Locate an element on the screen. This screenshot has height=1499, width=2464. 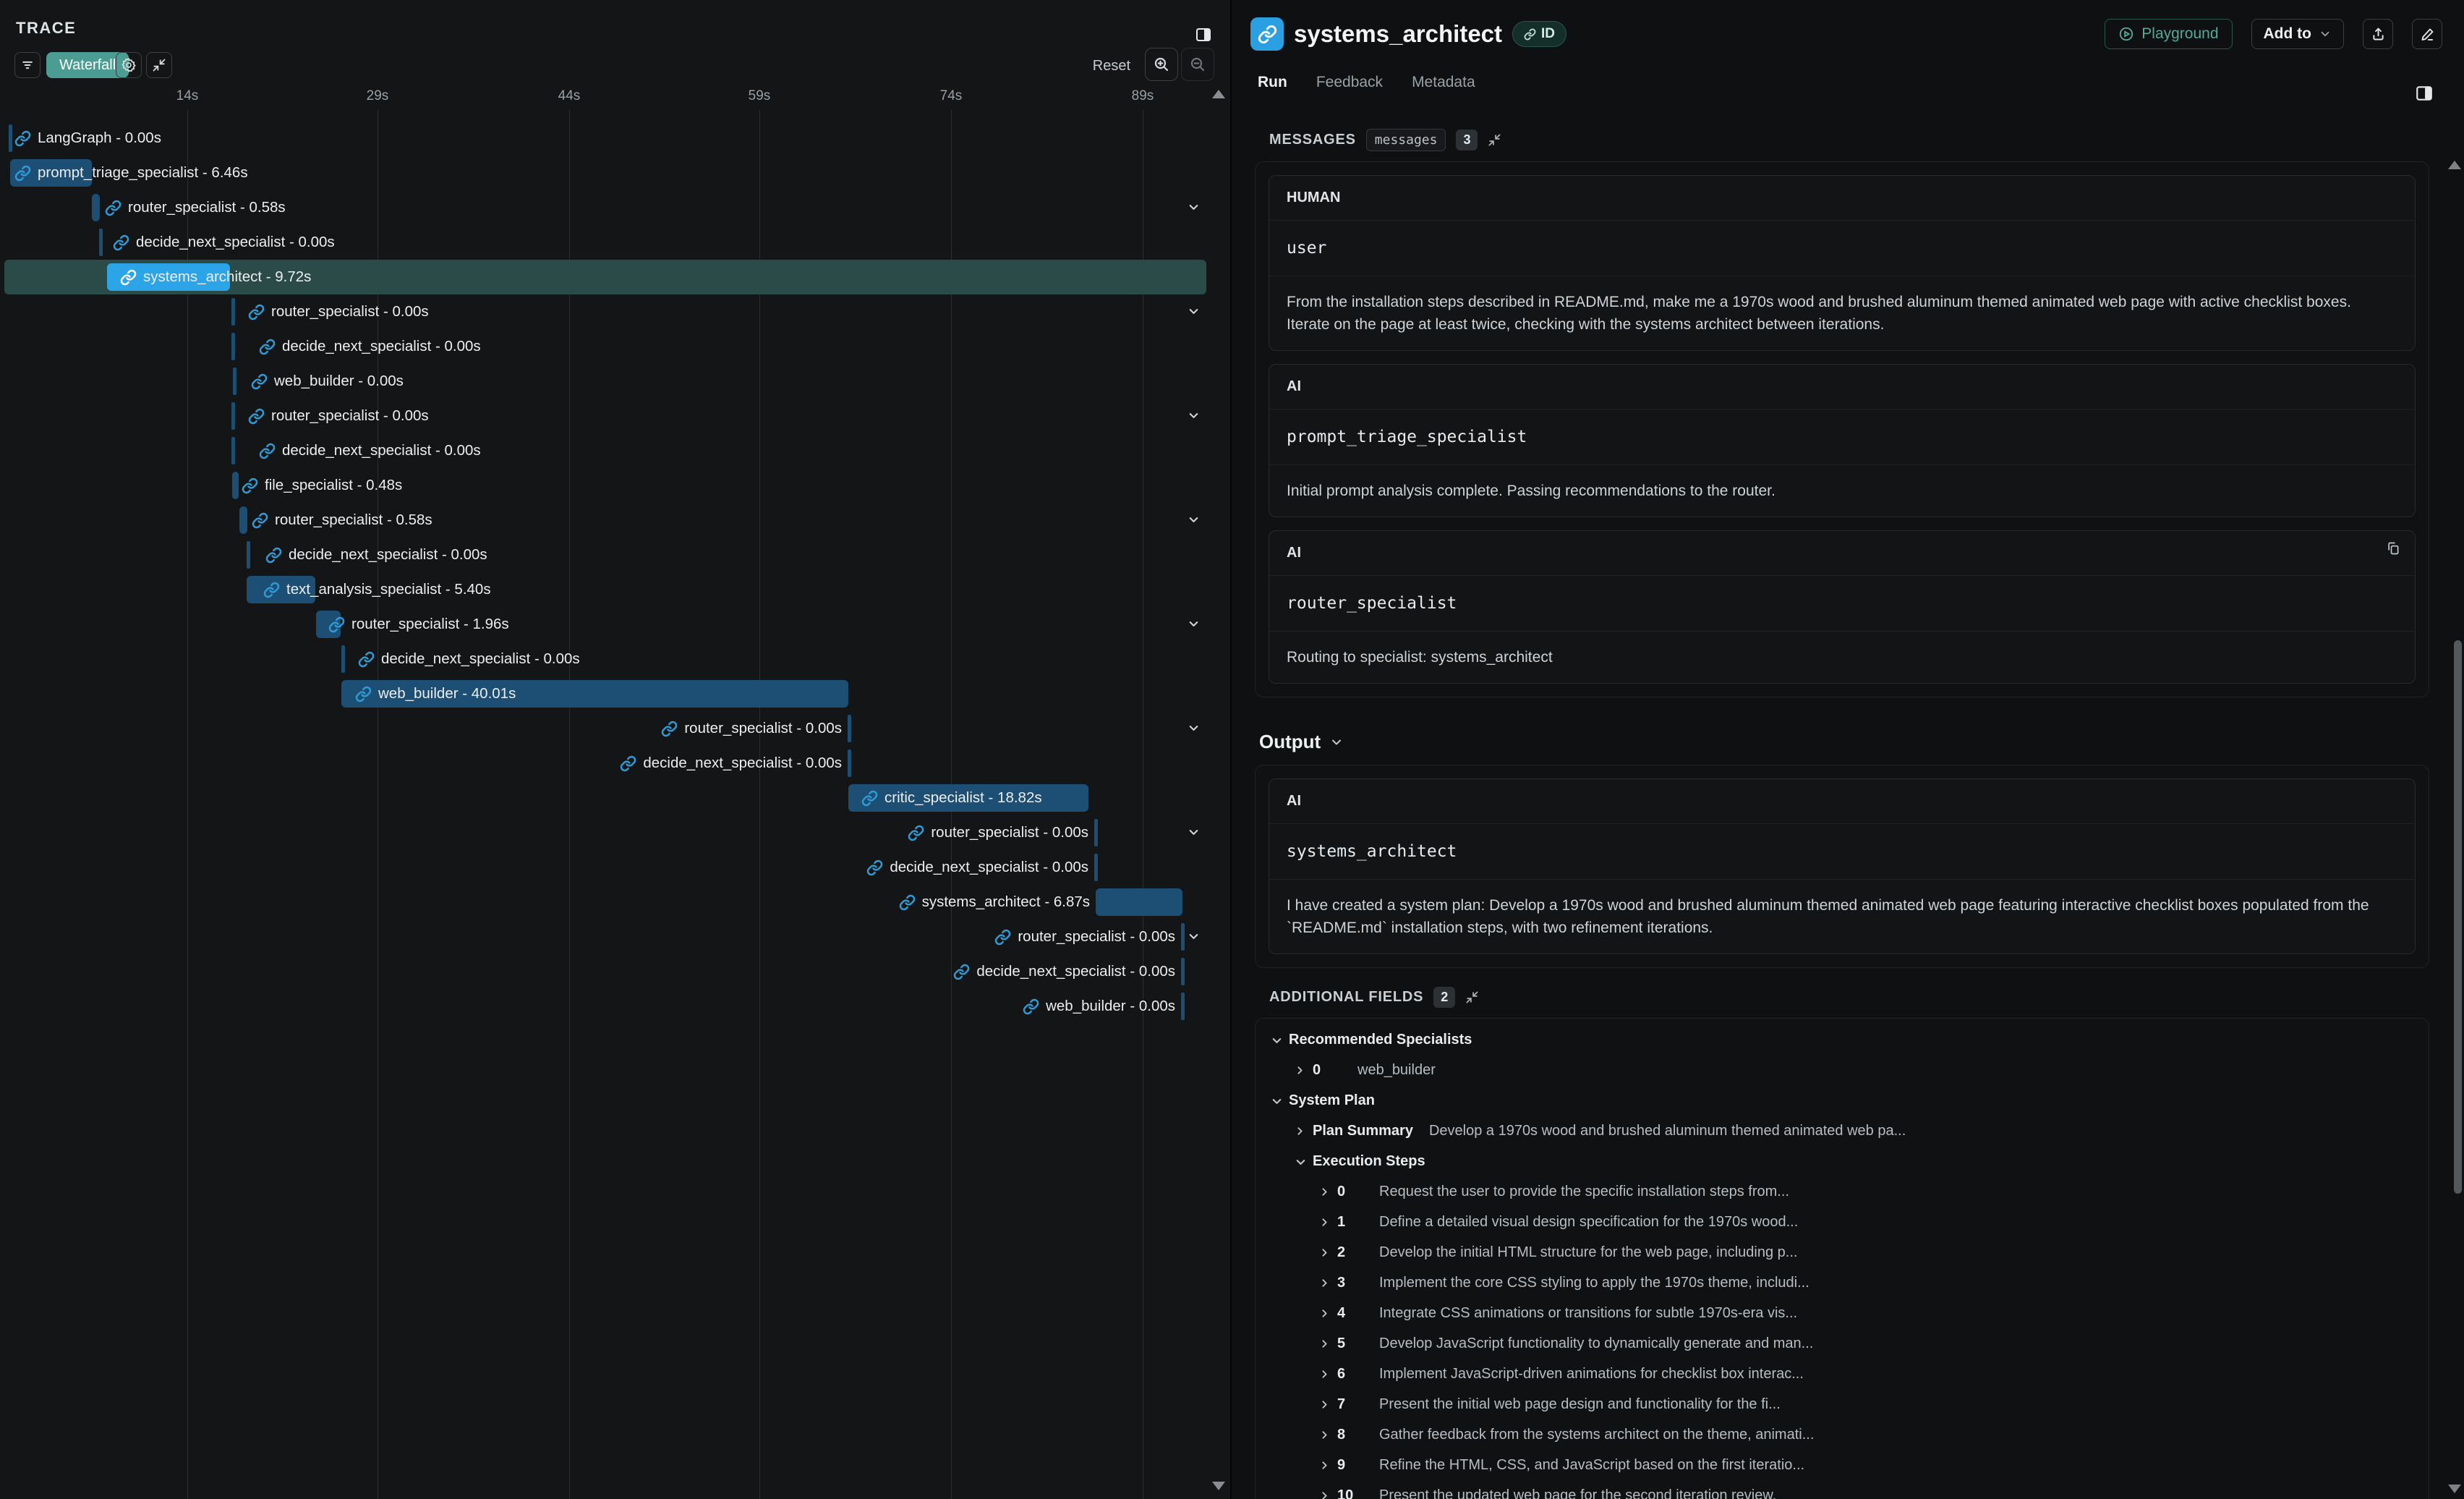
trace-row: file_specialist - 0.48s is located at coordinates (615, 486).